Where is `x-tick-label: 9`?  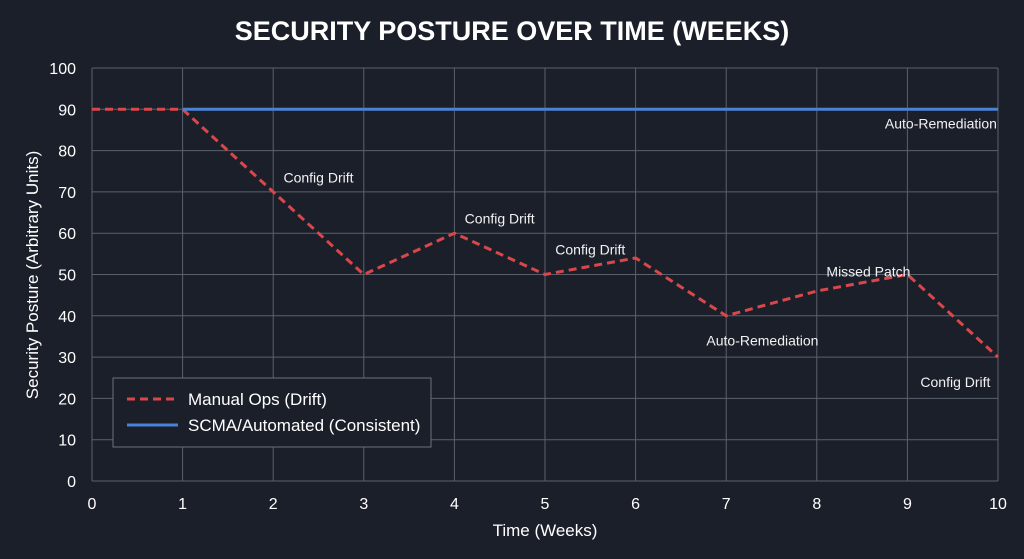
x-tick-label: 9 is located at coordinates (907, 504).